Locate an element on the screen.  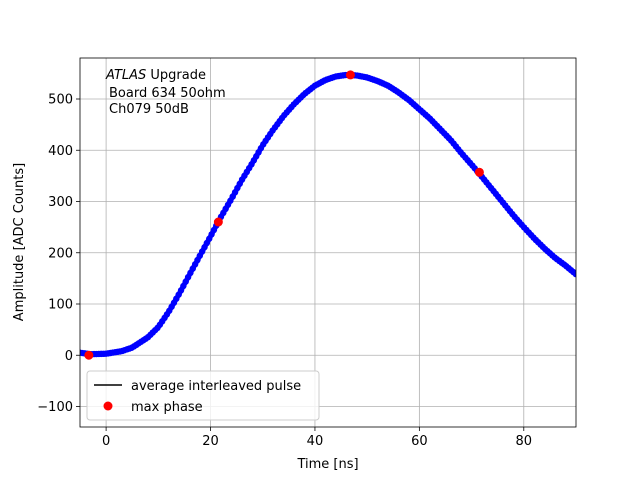
x-tick-label: 40 is located at coordinates (315, 441).